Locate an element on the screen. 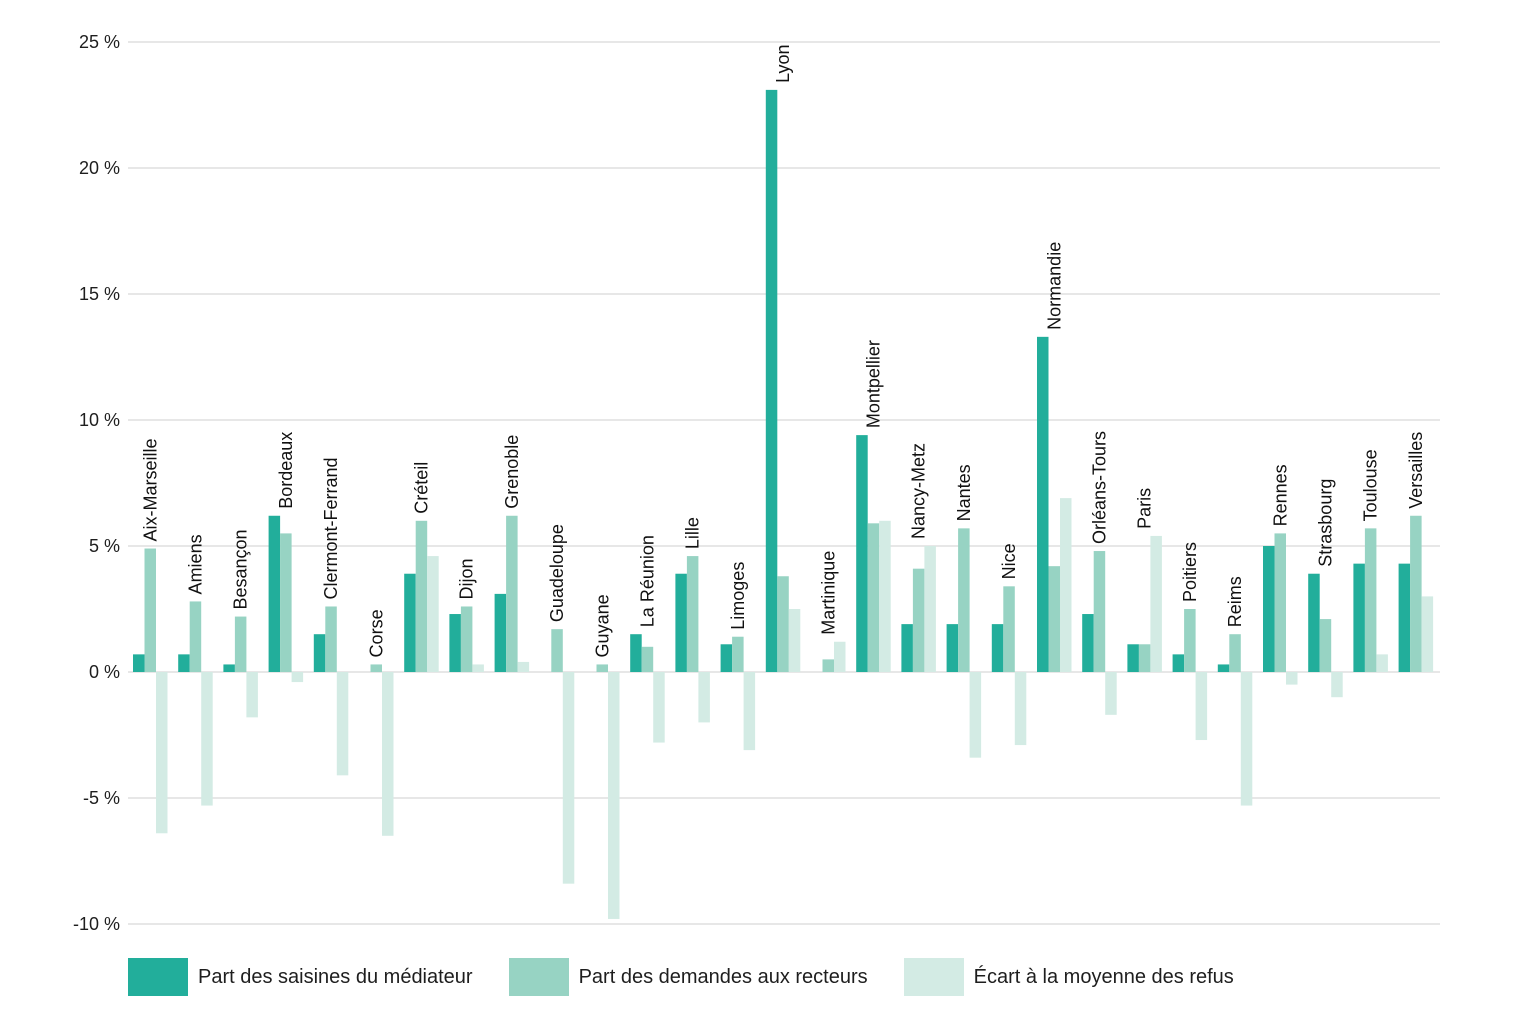 This screenshot has height=1030, width=1516. category-label: Orléans-Tours is located at coordinates (1099, 487).